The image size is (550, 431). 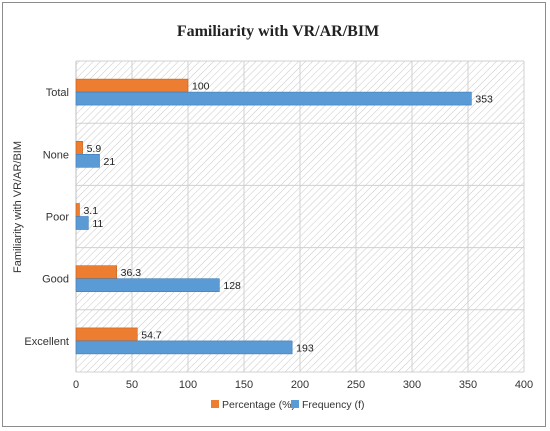 What do you see at coordinates (151, 335) in the screenshot?
I see `data-label: 54.7` at bounding box center [151, 335].